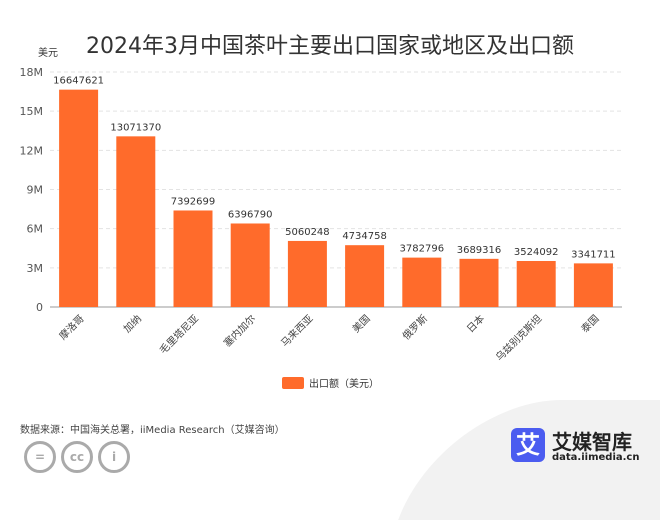 This screenshot has height=520, width=660. I want to click on data-label: 4734758, so click(364, 236).